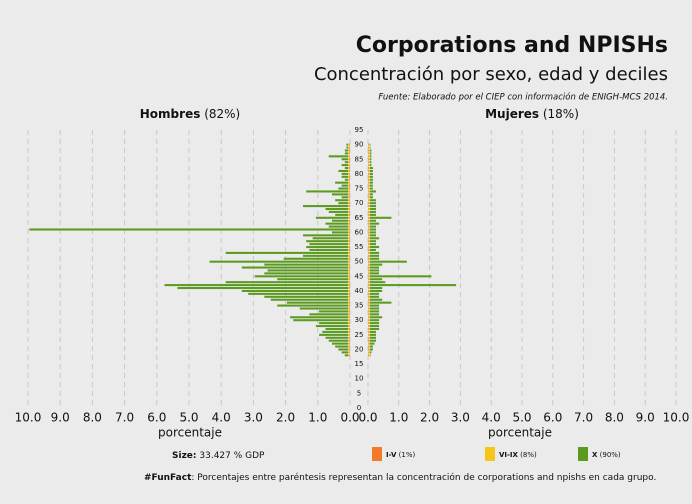 Image resolution: width=692 pixels, height=504 pixels. Describe the element at coordinates (232, 456) in the screenshot. I see `size-text: 33.427 % GDP` at that location.